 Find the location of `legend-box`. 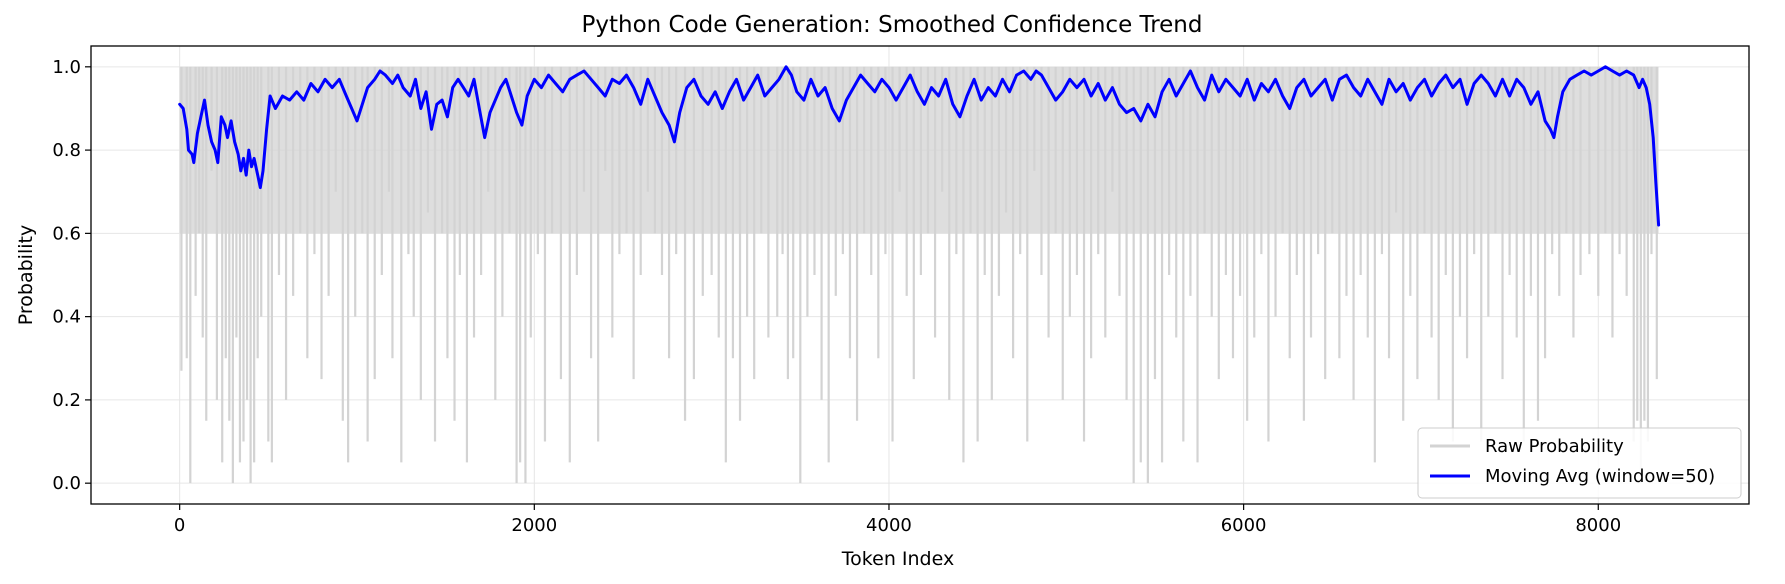

legend-box is located at coordinates (1579, 463).